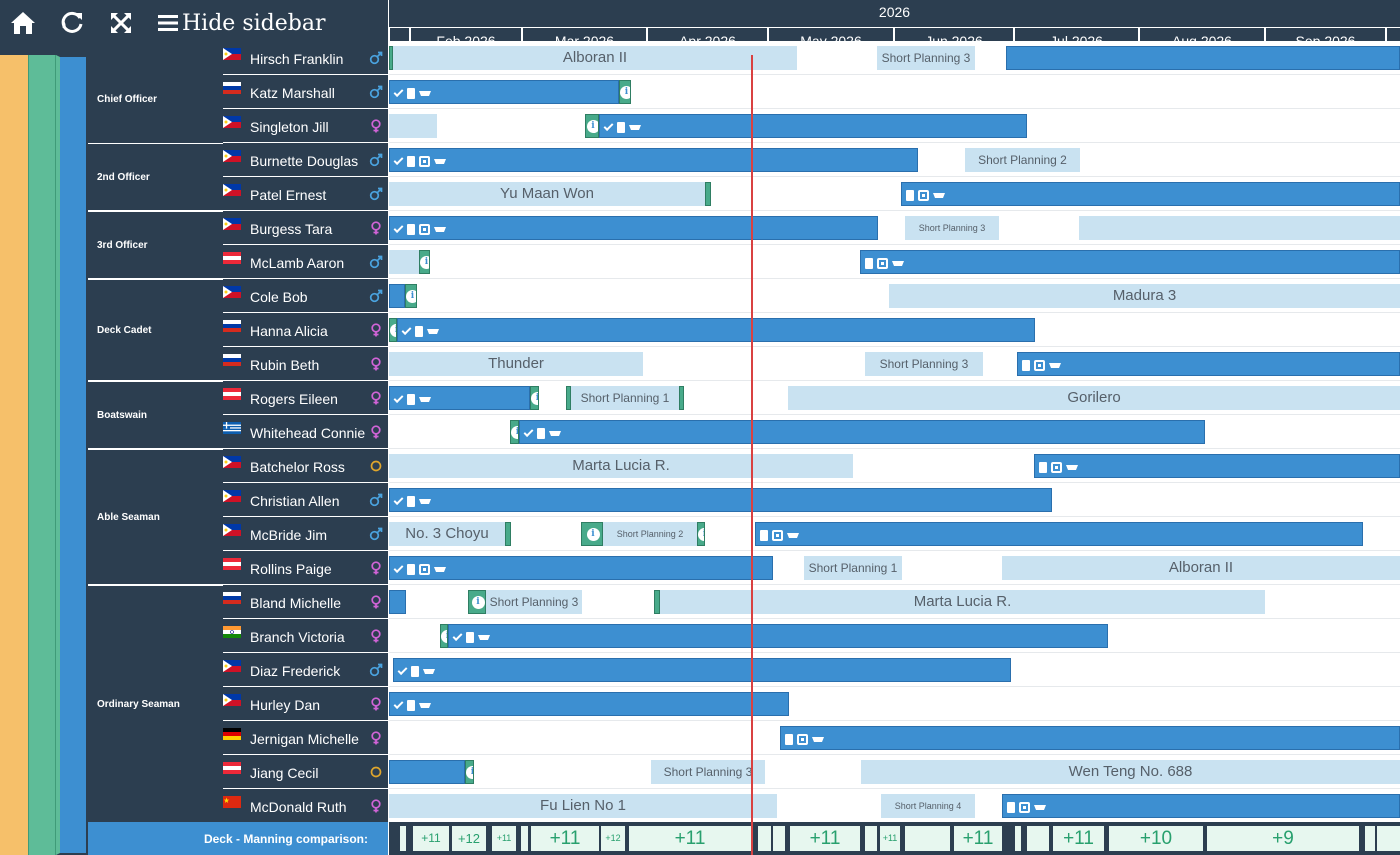 The image size is (1400, 855). I want to click on crew-row-label: Burgess Tara, so click(305, 228).